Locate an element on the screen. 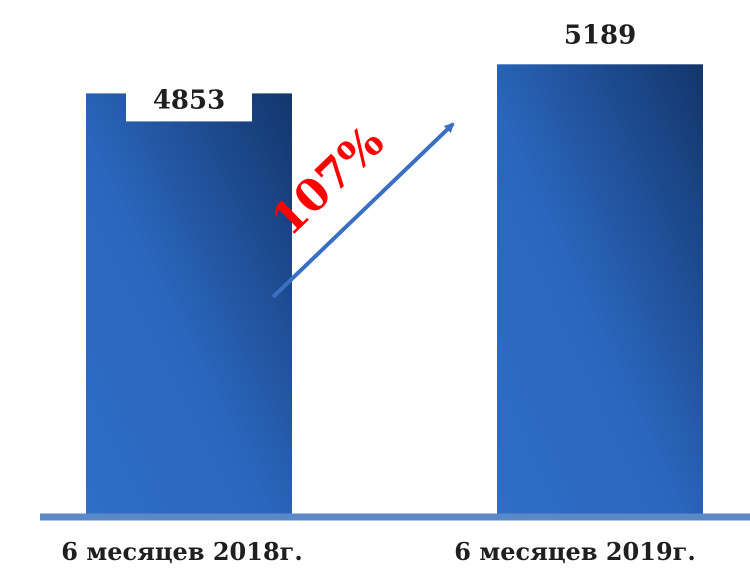  value-label-2: 5189 is located at coordinates (600, 35).